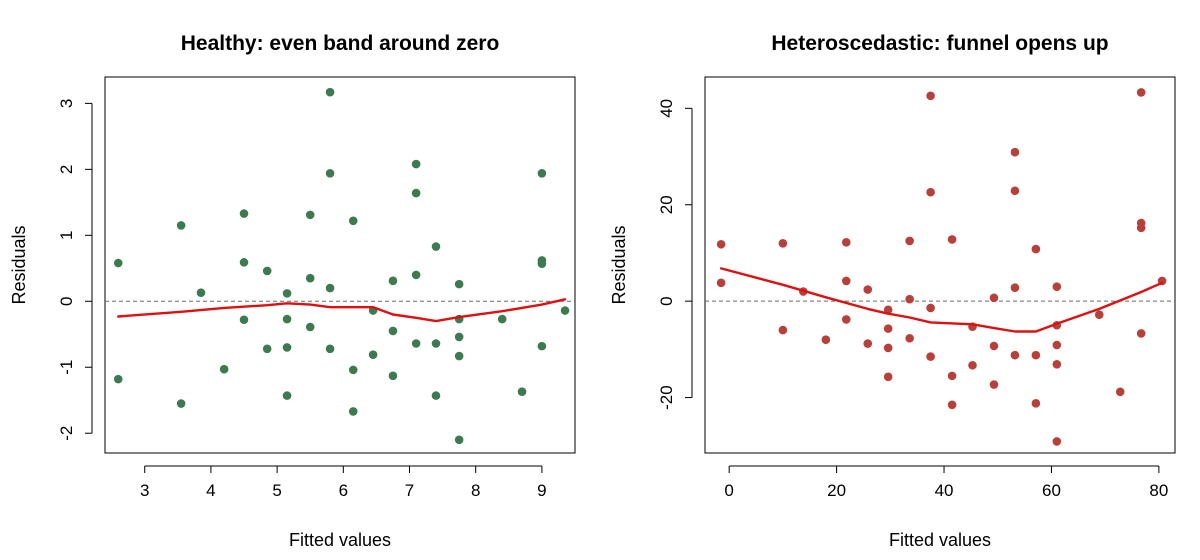 The image size is (1200, 560). What do you see at coordinates (836, 490) in the screenshot?
I see `x-tick-label: 20` at bounding box center [836, 490].